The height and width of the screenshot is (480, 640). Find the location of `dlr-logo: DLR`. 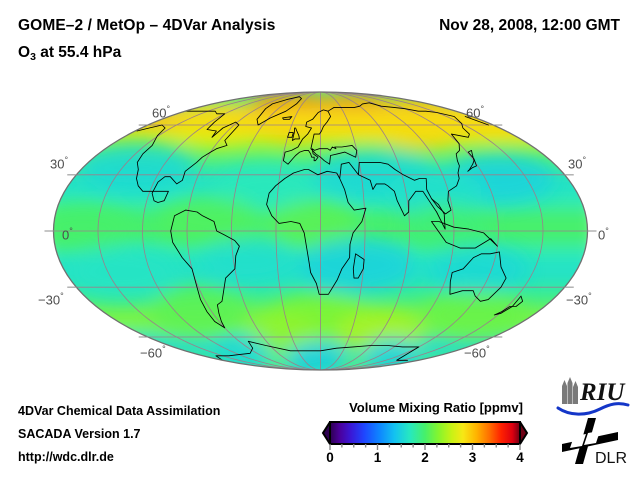

dlr-logo: DLR is located at coordinates (594, 442).